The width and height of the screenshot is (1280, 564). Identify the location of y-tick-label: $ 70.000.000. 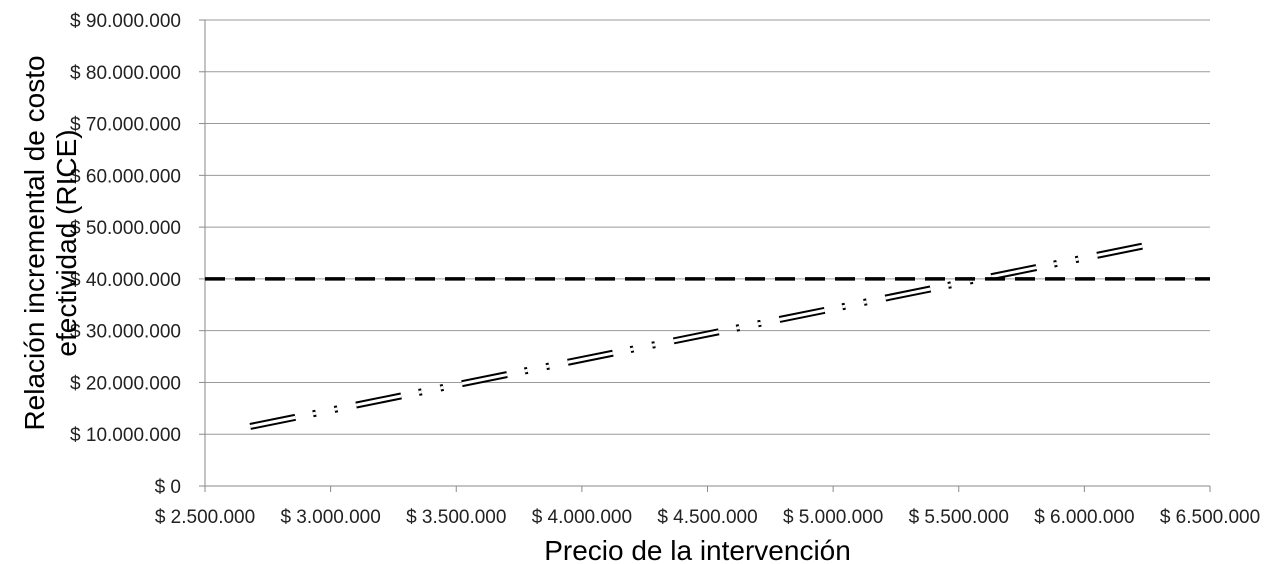
(125, 125).